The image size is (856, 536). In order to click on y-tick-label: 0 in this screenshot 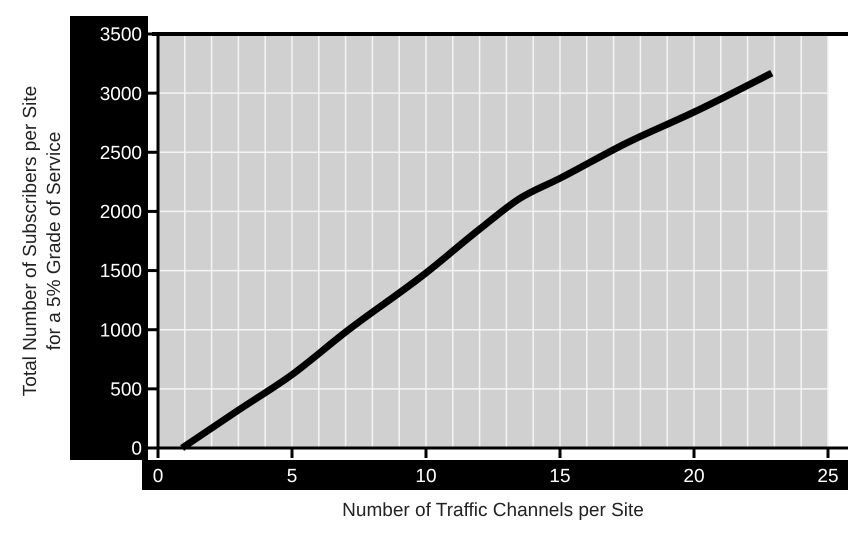, I will do `click(136, 449)`.